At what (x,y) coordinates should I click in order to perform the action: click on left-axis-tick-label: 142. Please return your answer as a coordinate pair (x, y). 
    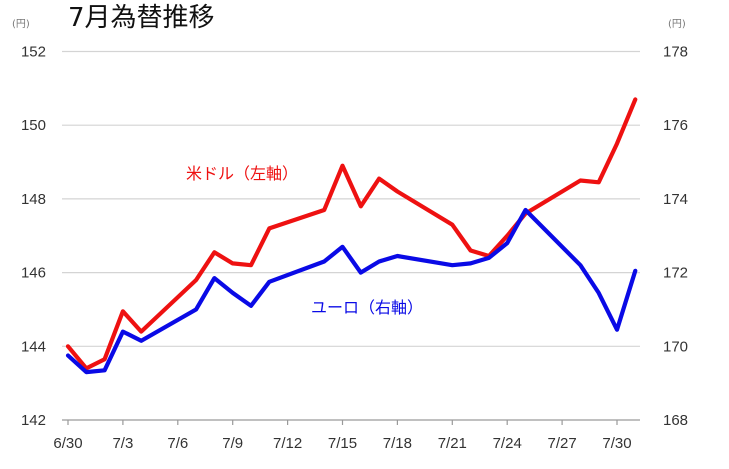
    Looking at the image, I should click on (33, 420).